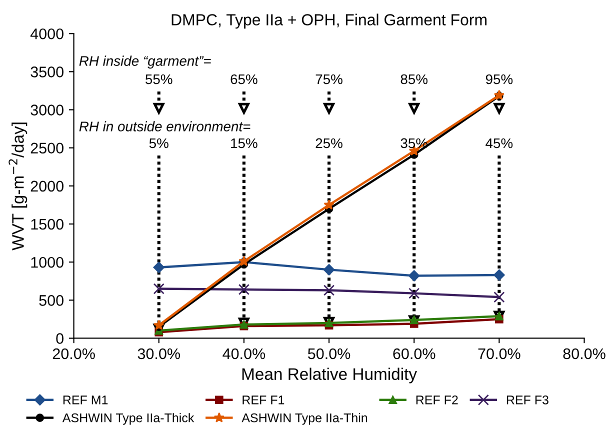 The width and height of the screenshot is (615, 448). I want to click on legend-label: ASHWIN Type IIa-Thick, so click(128, 419).